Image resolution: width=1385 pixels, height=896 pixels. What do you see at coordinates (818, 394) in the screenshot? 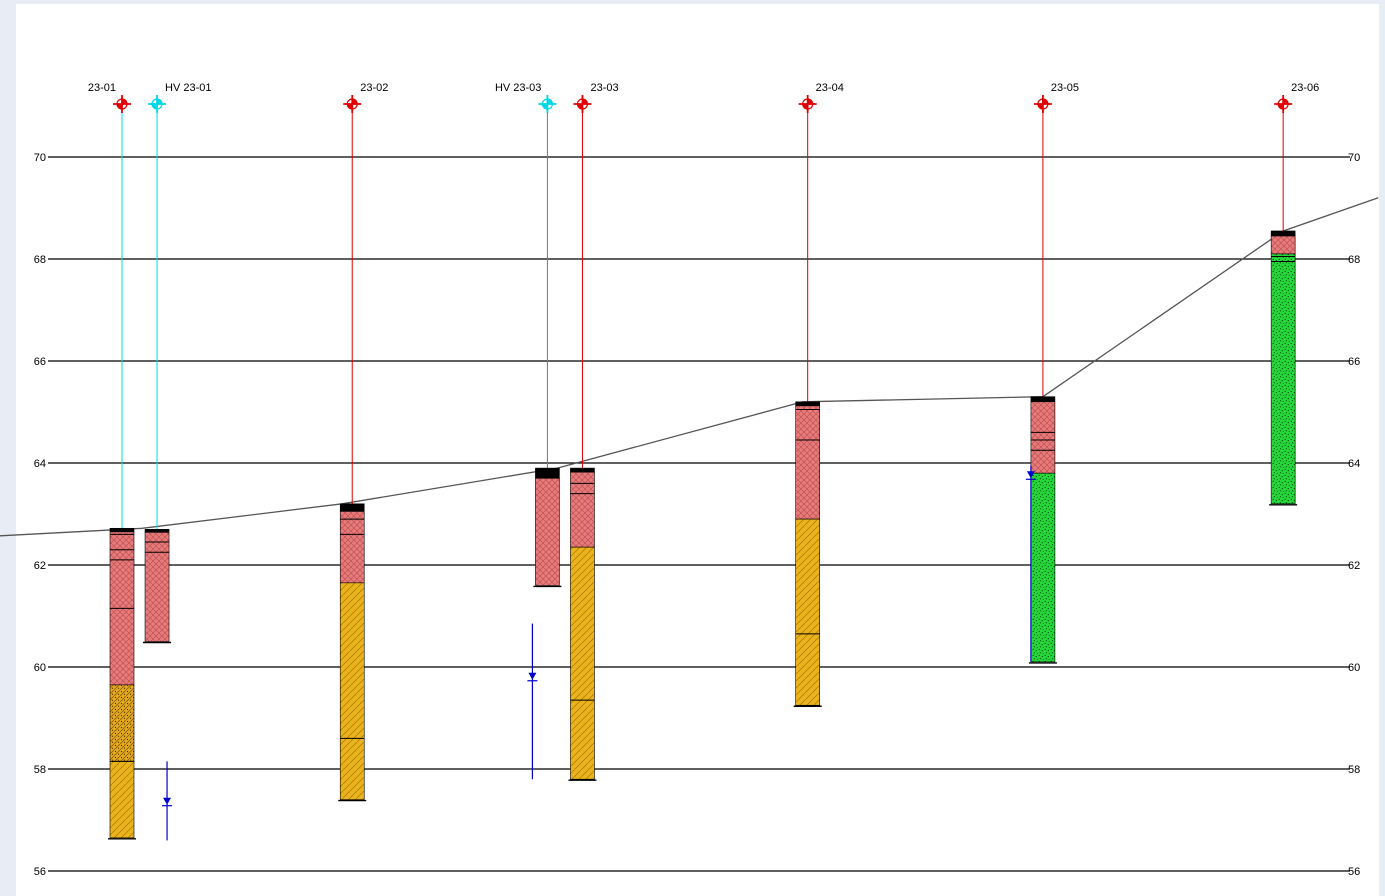
I see `borehole-bh-23-04: 23-04` at bounding box center [818, 394].